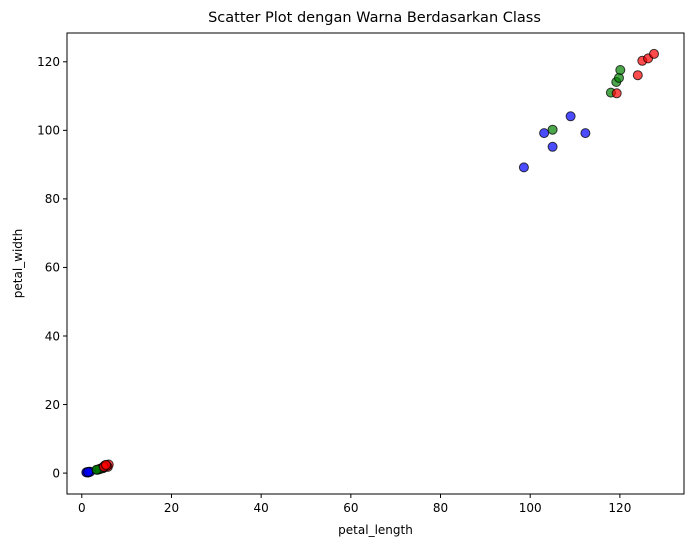  Describe the element at coordinates (440, 508) in the screenshot. I see `x-tick-label-4: 80` at that location.